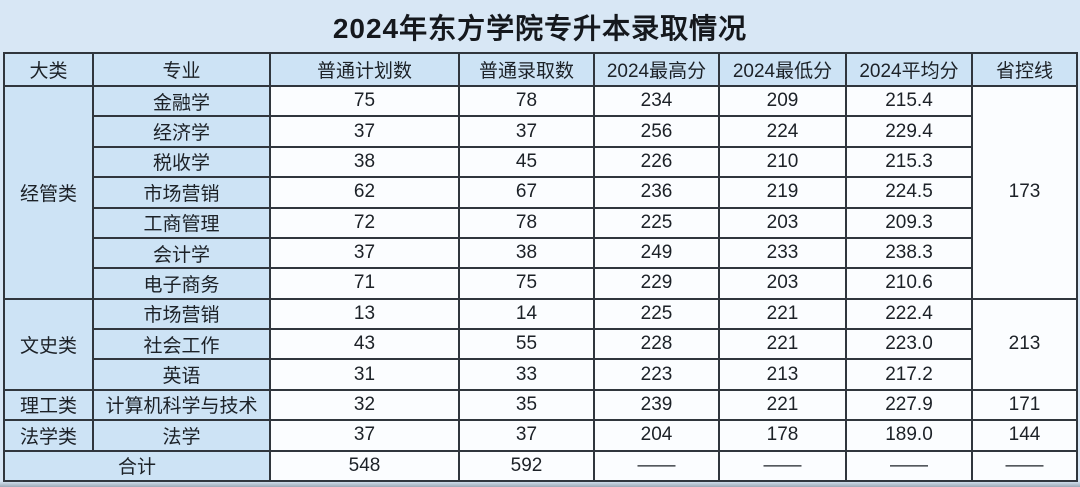 This screenshot has height=487, width=1080. I want to click on table-row: 经济学 37 37 256 224 229.4, so click(540, 131).